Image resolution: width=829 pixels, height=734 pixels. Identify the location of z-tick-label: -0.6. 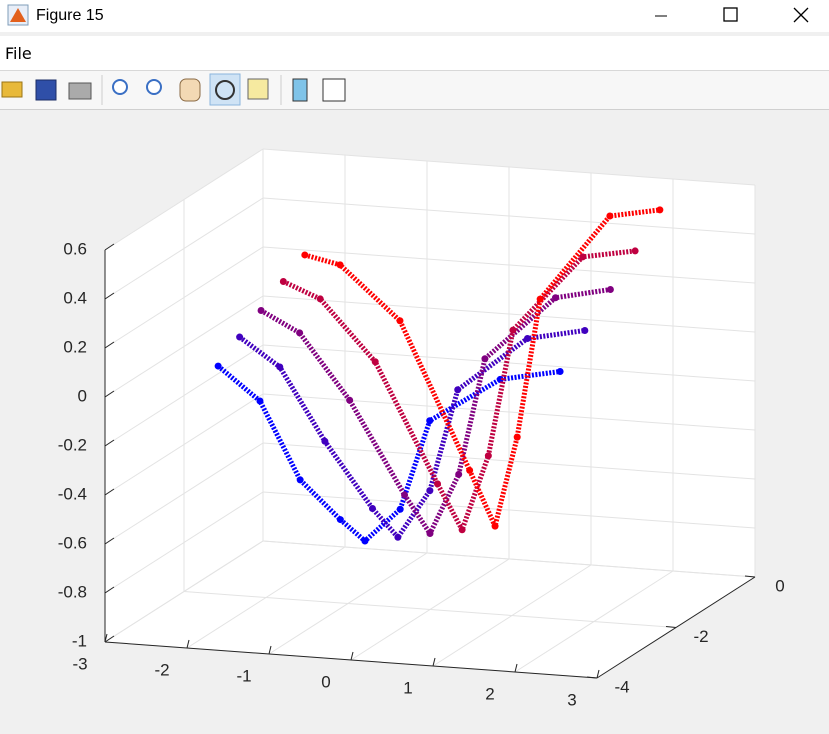
(72, 542).